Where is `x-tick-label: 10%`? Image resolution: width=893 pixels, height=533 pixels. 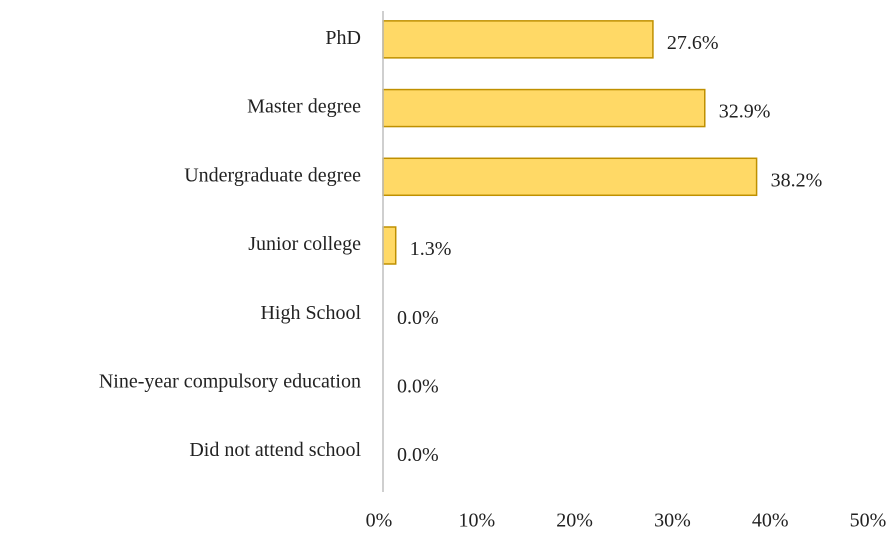
x-tick-label: 10% is located at coordinates (476, 521).